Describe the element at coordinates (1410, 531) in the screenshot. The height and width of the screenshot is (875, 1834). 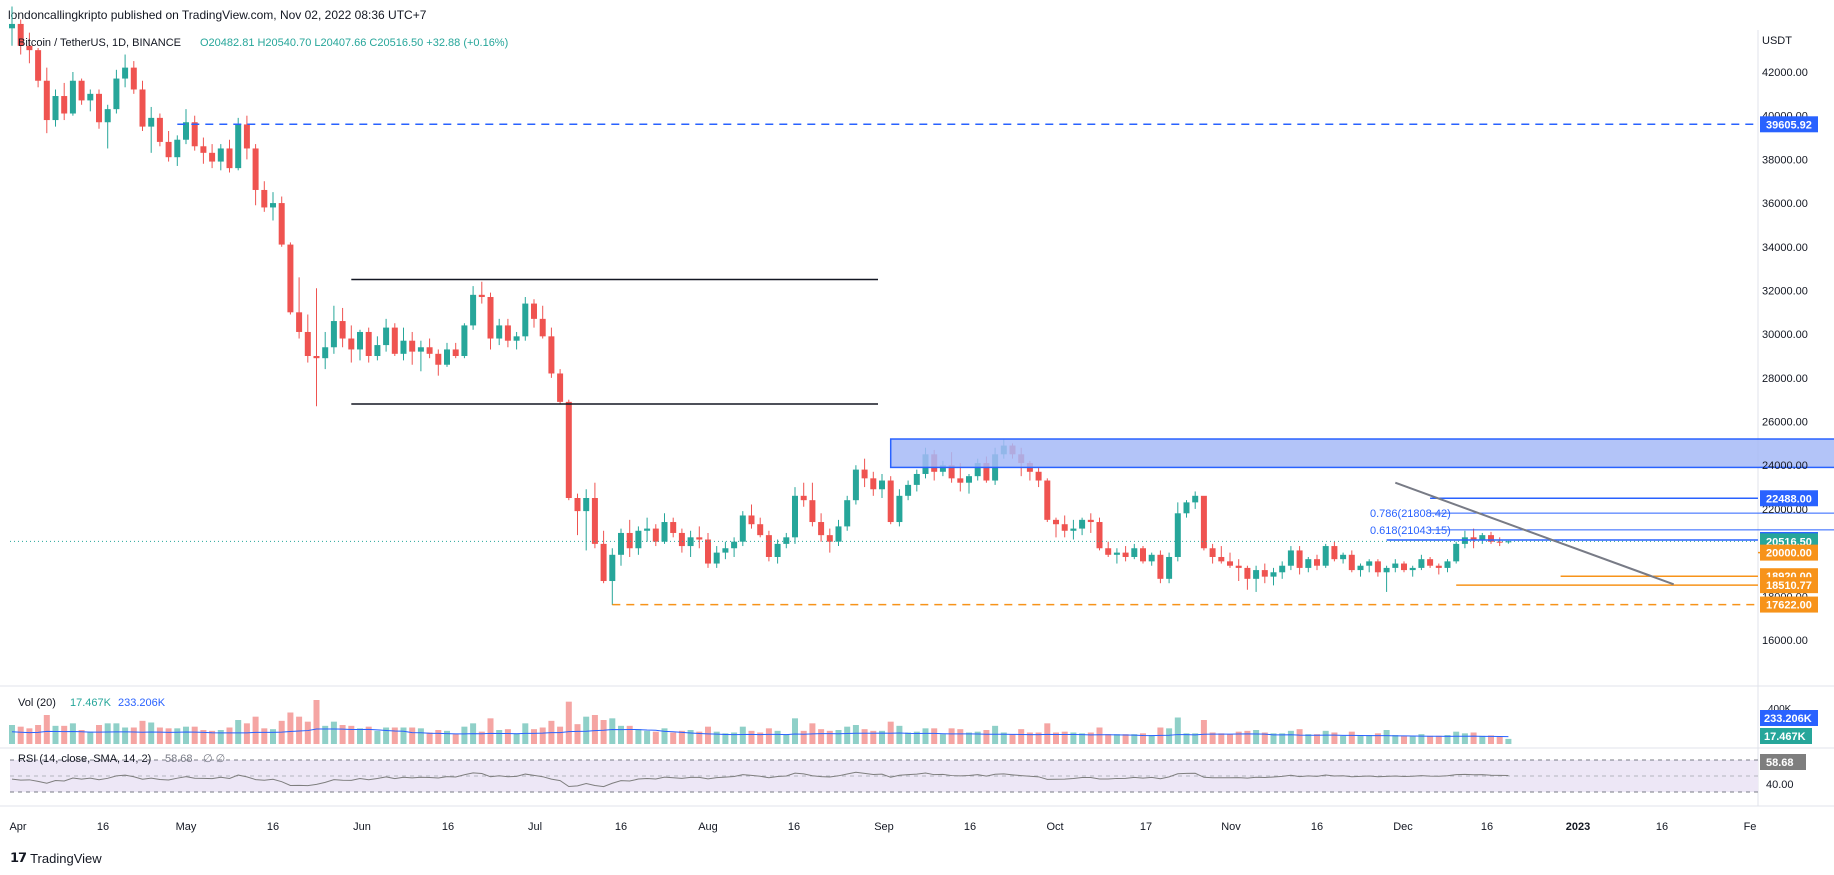
I see `fib-label: 0.618(21043.15)` at that location.